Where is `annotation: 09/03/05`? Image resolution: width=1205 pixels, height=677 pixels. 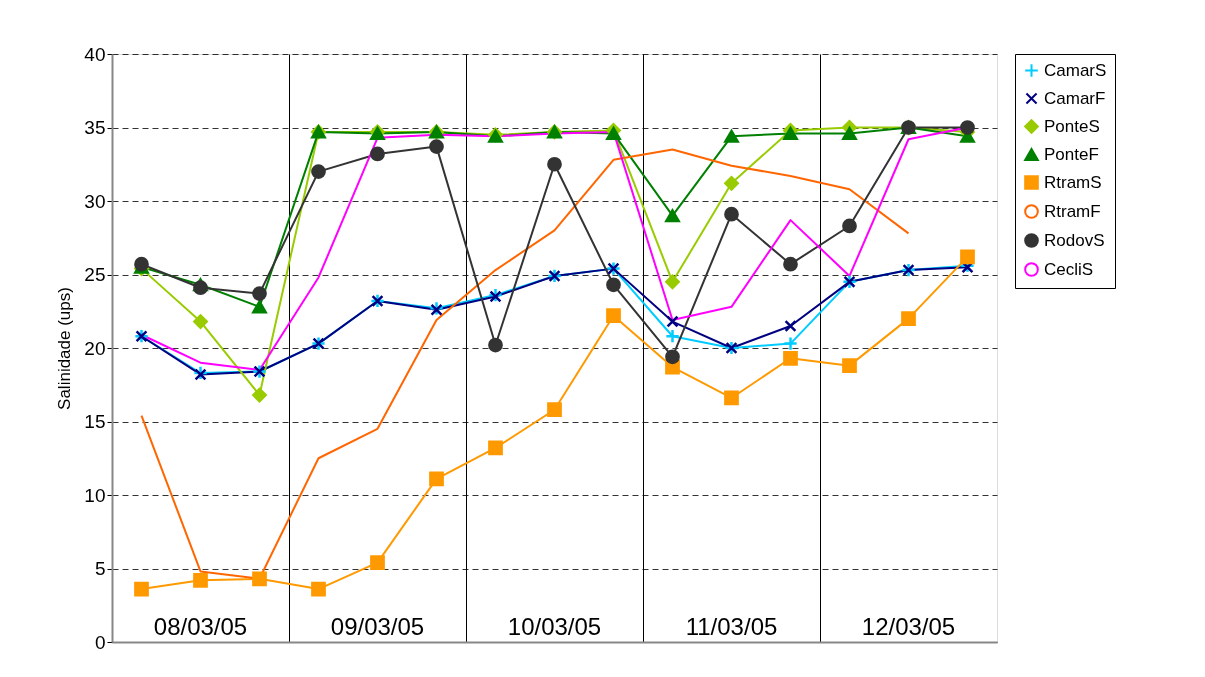 annotation: 09/03/05 is located at coordinates (377, 626).